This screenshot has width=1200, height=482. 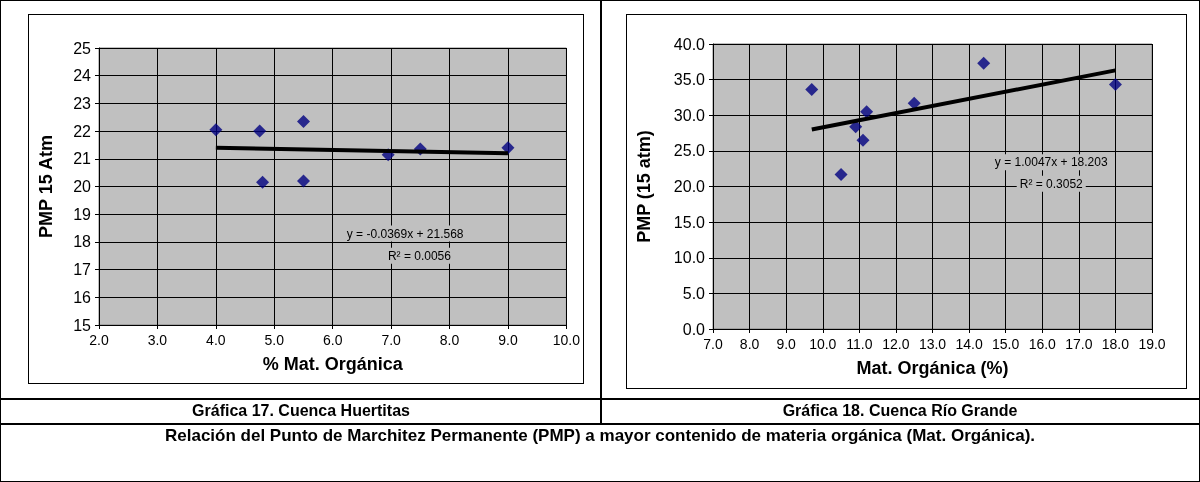 What do you see at coordinates (689, 186) in the screenshot?
I see `y-tick-label: 20.0` at bounding box center [689, 186].